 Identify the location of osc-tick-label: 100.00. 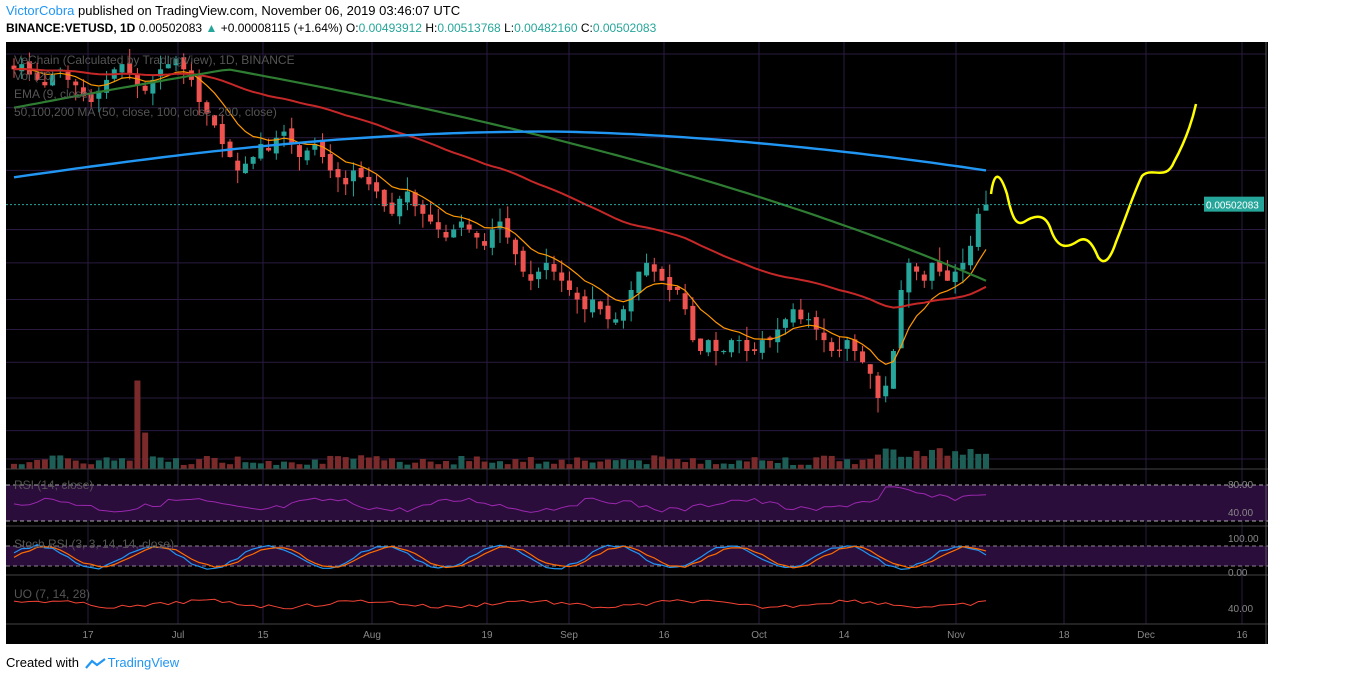
(1243, 539).